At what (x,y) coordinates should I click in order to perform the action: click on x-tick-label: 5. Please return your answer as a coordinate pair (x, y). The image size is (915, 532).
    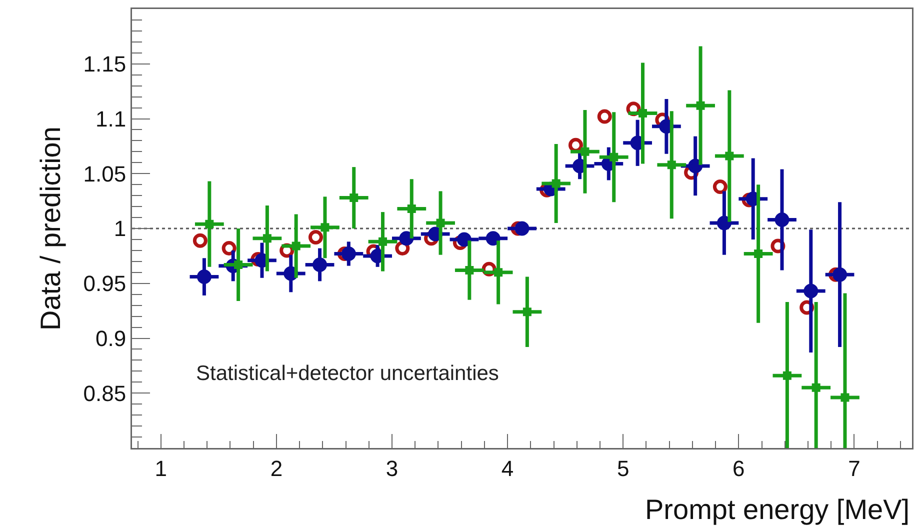
    Looking at the image, I should click on (623, 468).